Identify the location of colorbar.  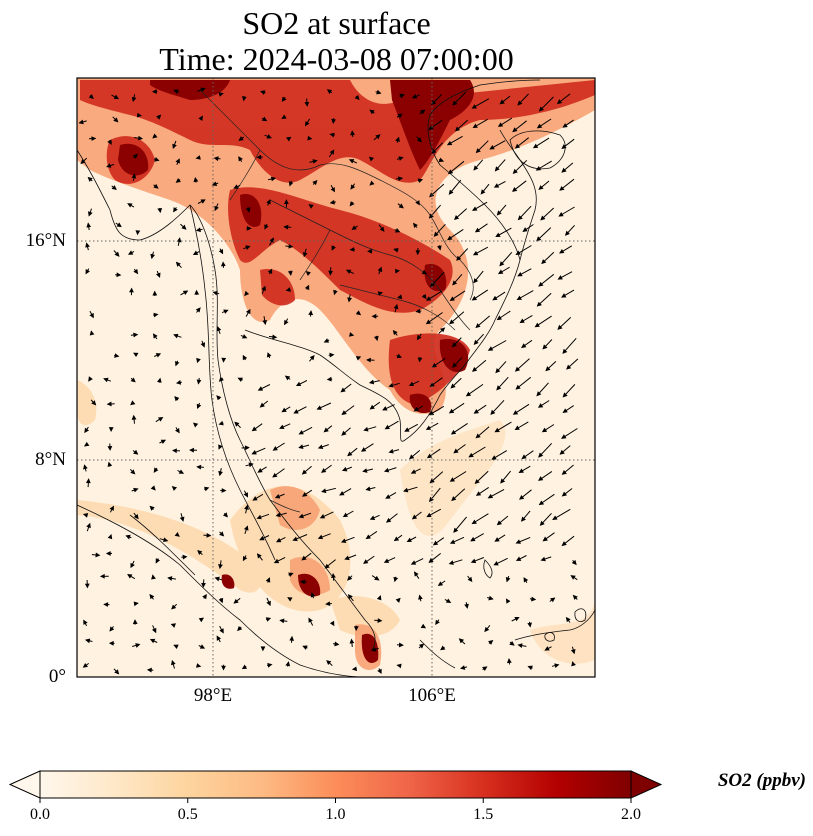
(335, 786).